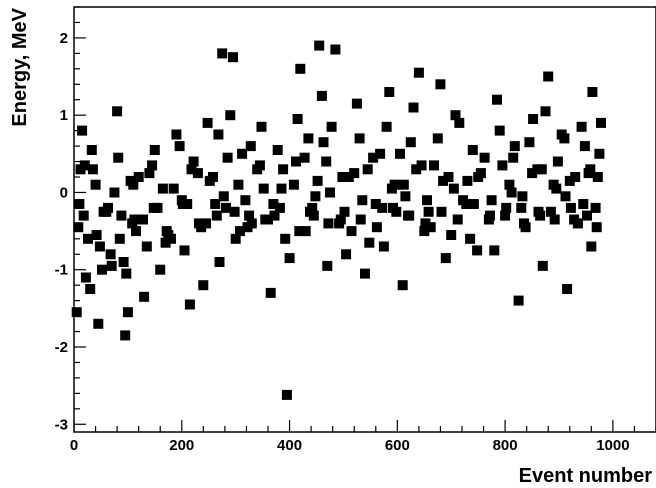 The width and height of the screenshot is (656, 488). I want to click on y-tick-label: -3, so click(61, 424).